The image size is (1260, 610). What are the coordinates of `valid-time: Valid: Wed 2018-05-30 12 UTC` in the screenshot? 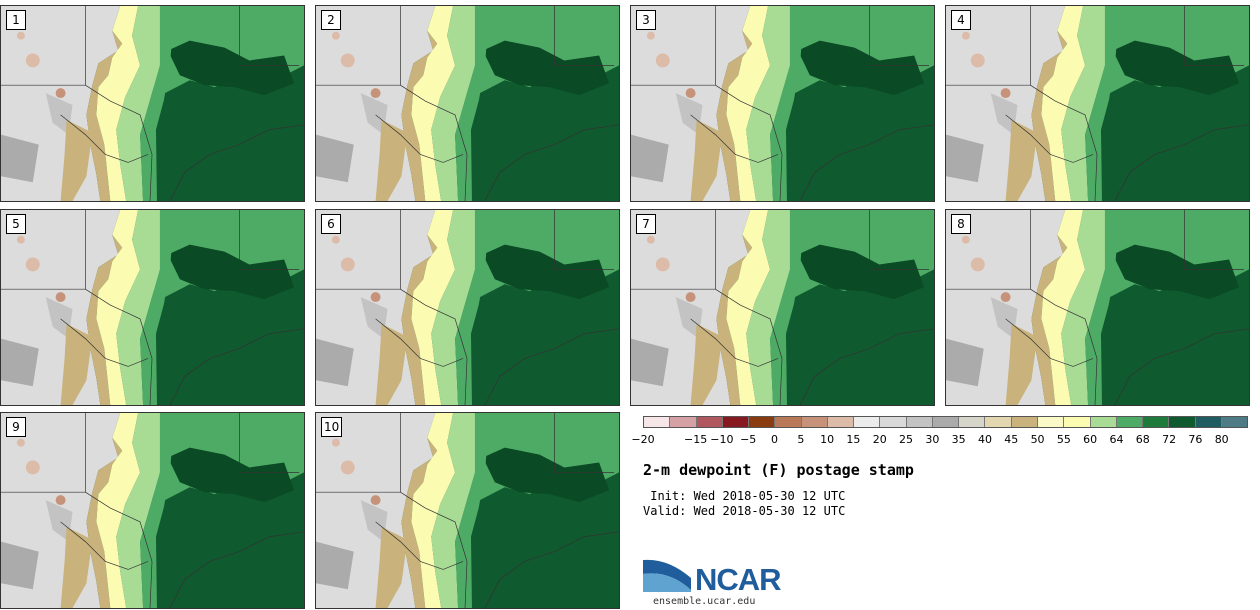 It's located at (744, 511).